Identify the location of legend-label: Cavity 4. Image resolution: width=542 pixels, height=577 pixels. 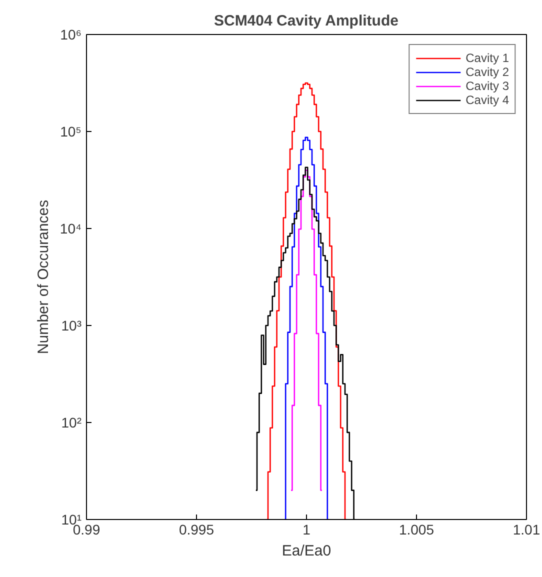
(487, 100).